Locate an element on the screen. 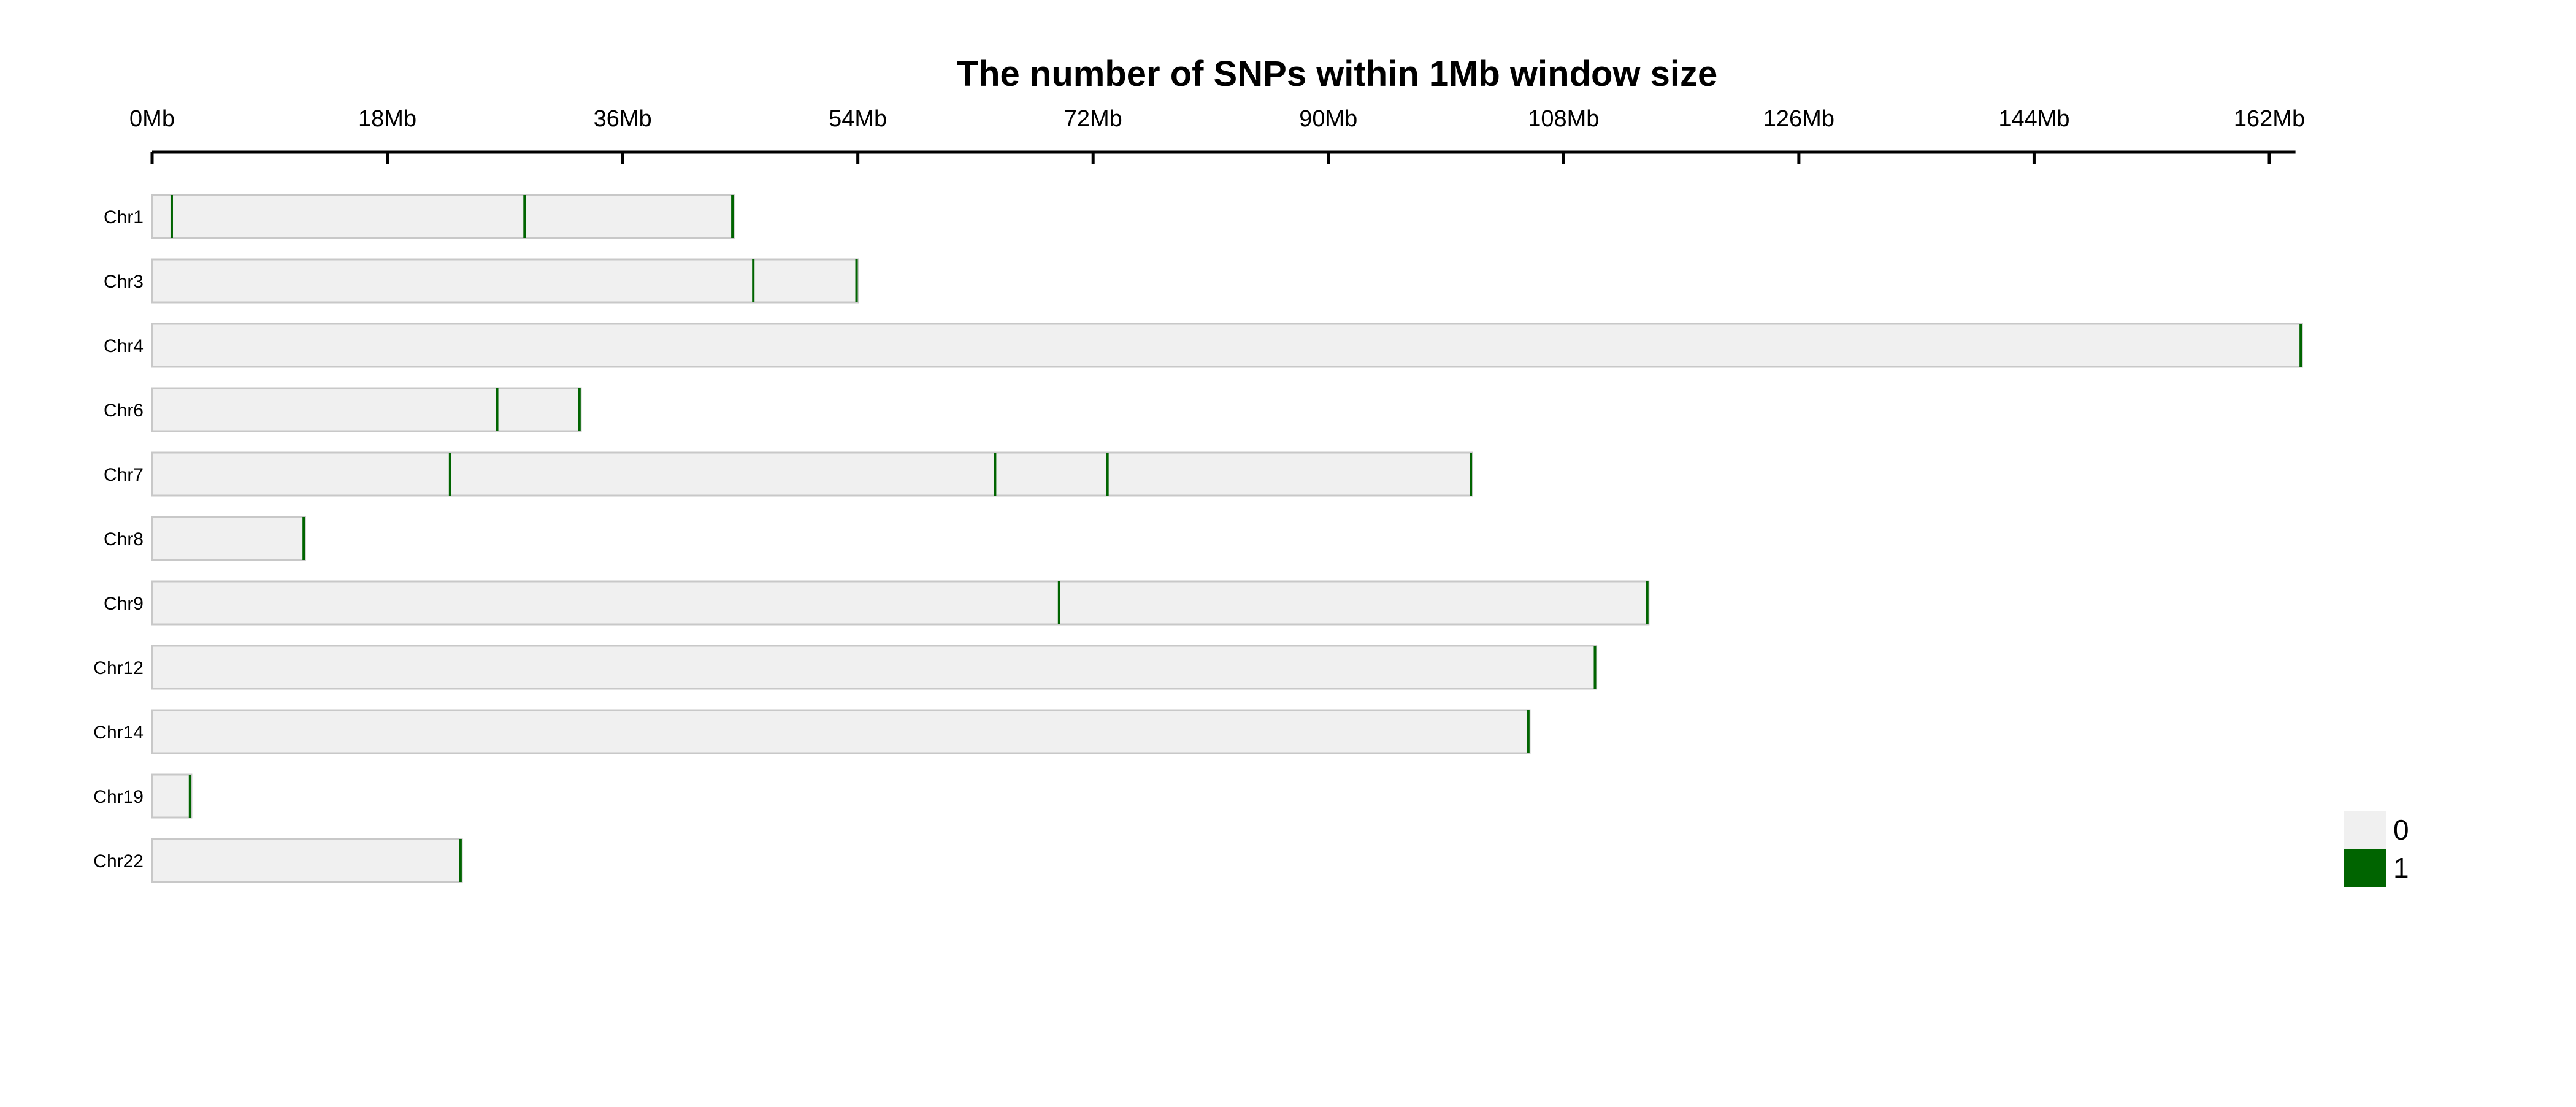 The image size is (2576, 1107). legend-label: 1 is located at coordinates (2401, 868).